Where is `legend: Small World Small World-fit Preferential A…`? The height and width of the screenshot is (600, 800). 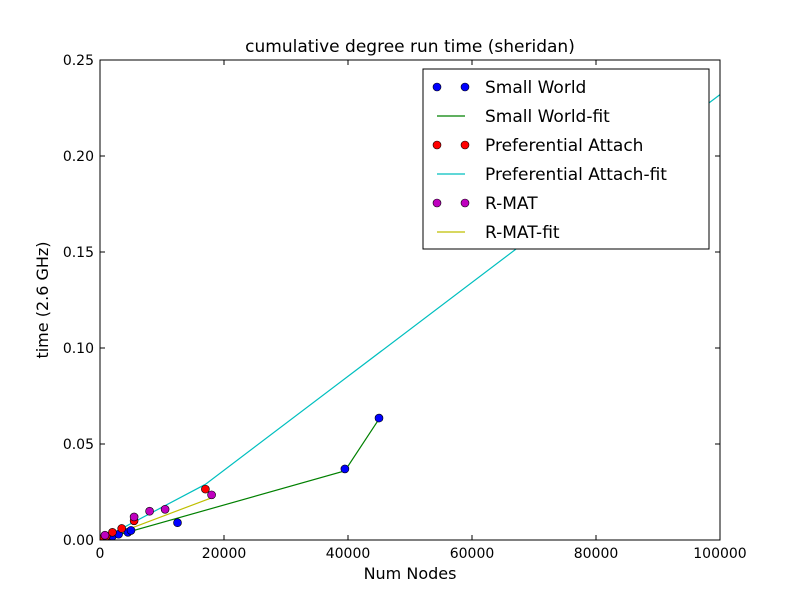
legend: Small World Small World-fit Preferential A… is located at coordinates (566, 159).